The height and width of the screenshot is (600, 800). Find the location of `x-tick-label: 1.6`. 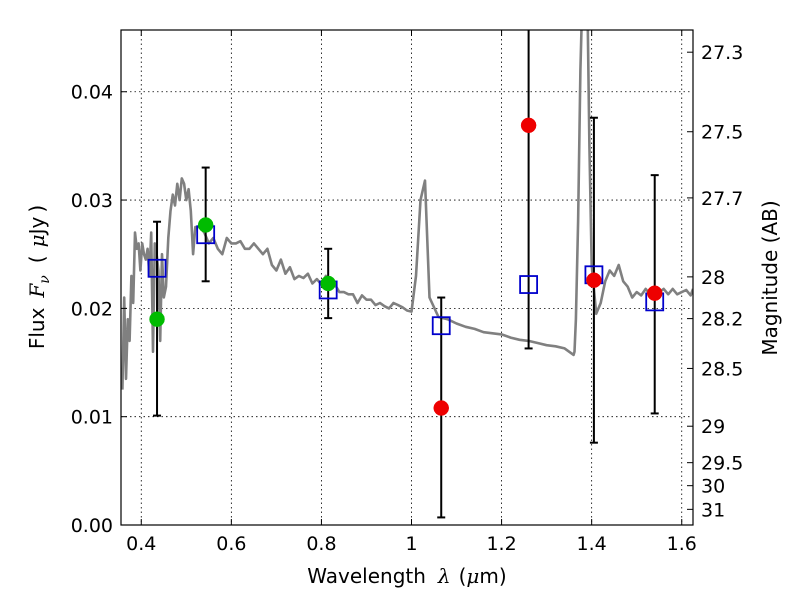

x-tick-label: 1.6 is located at coordinates (682, 544).